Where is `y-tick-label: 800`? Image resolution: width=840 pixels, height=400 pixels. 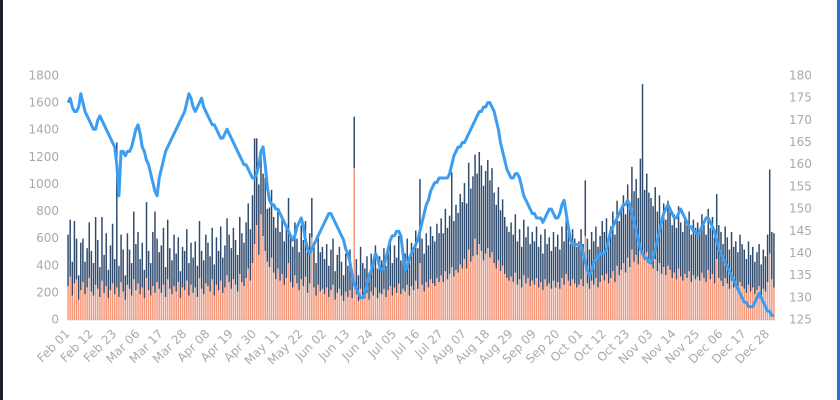 y-tick-label: 800 is located at coordinates (47, 211).